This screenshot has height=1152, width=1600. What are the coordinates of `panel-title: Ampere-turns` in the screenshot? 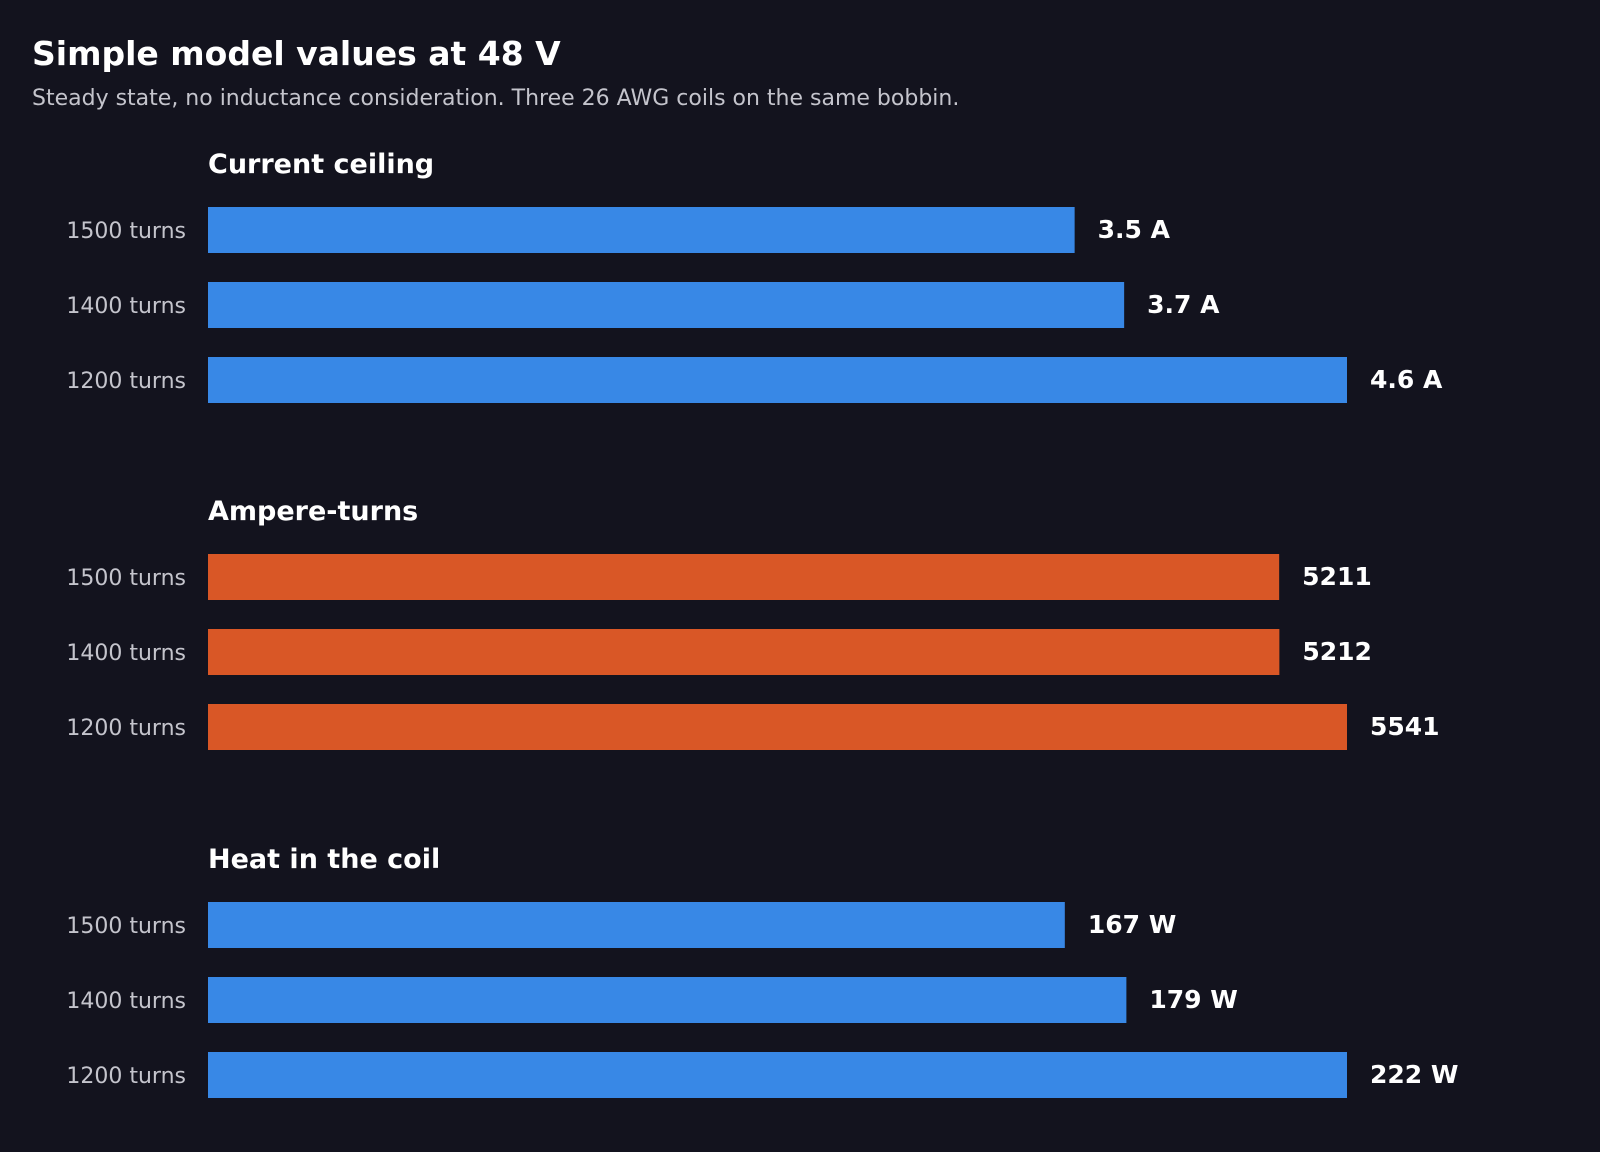 It's located at (313, 511).